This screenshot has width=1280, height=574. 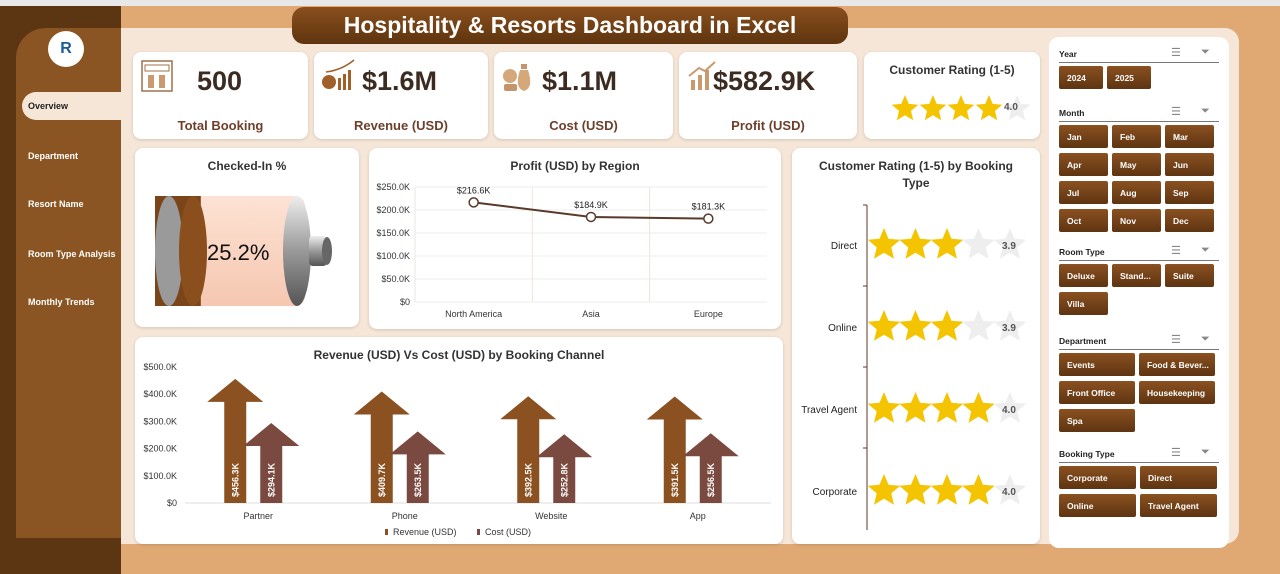 What do you see at coordinates (1136, 136) in the screenshot?
I see `slicer-item: Feb` at bounding box center [1136, 136].